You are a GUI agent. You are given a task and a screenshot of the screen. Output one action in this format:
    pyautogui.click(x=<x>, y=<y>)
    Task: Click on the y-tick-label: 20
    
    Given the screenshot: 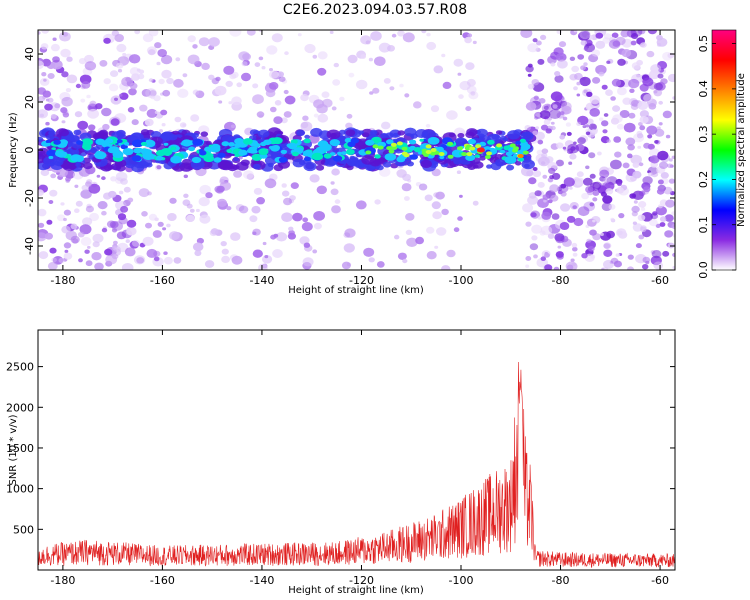 What is the action you would take?
    pyautogui.click(x=29, y=102)
    